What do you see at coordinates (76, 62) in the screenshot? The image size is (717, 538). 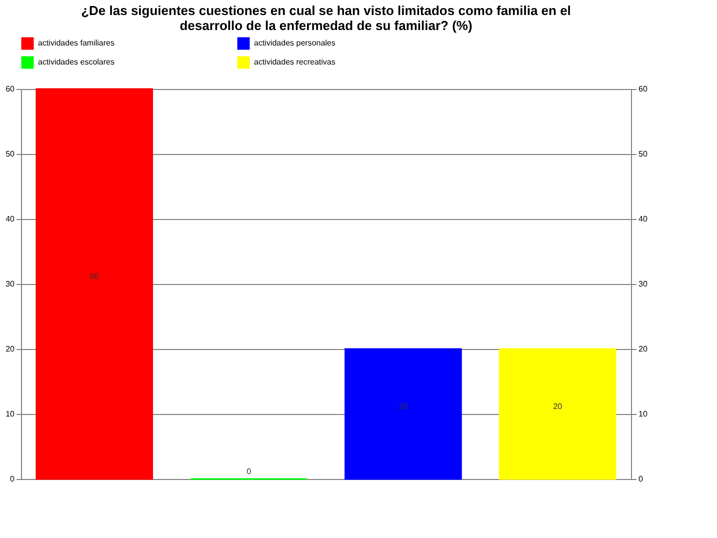 I see `legend-label: actividades escolares` at bounding box center [76, 62].